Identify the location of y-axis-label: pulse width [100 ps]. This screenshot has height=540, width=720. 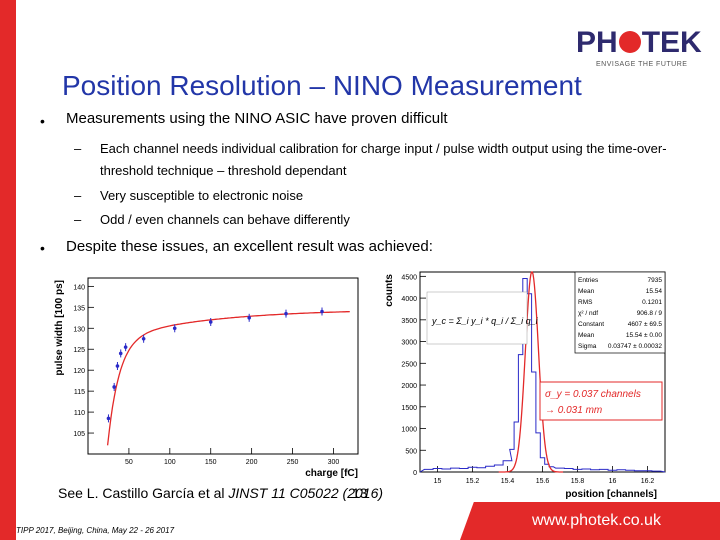
(59, 328).